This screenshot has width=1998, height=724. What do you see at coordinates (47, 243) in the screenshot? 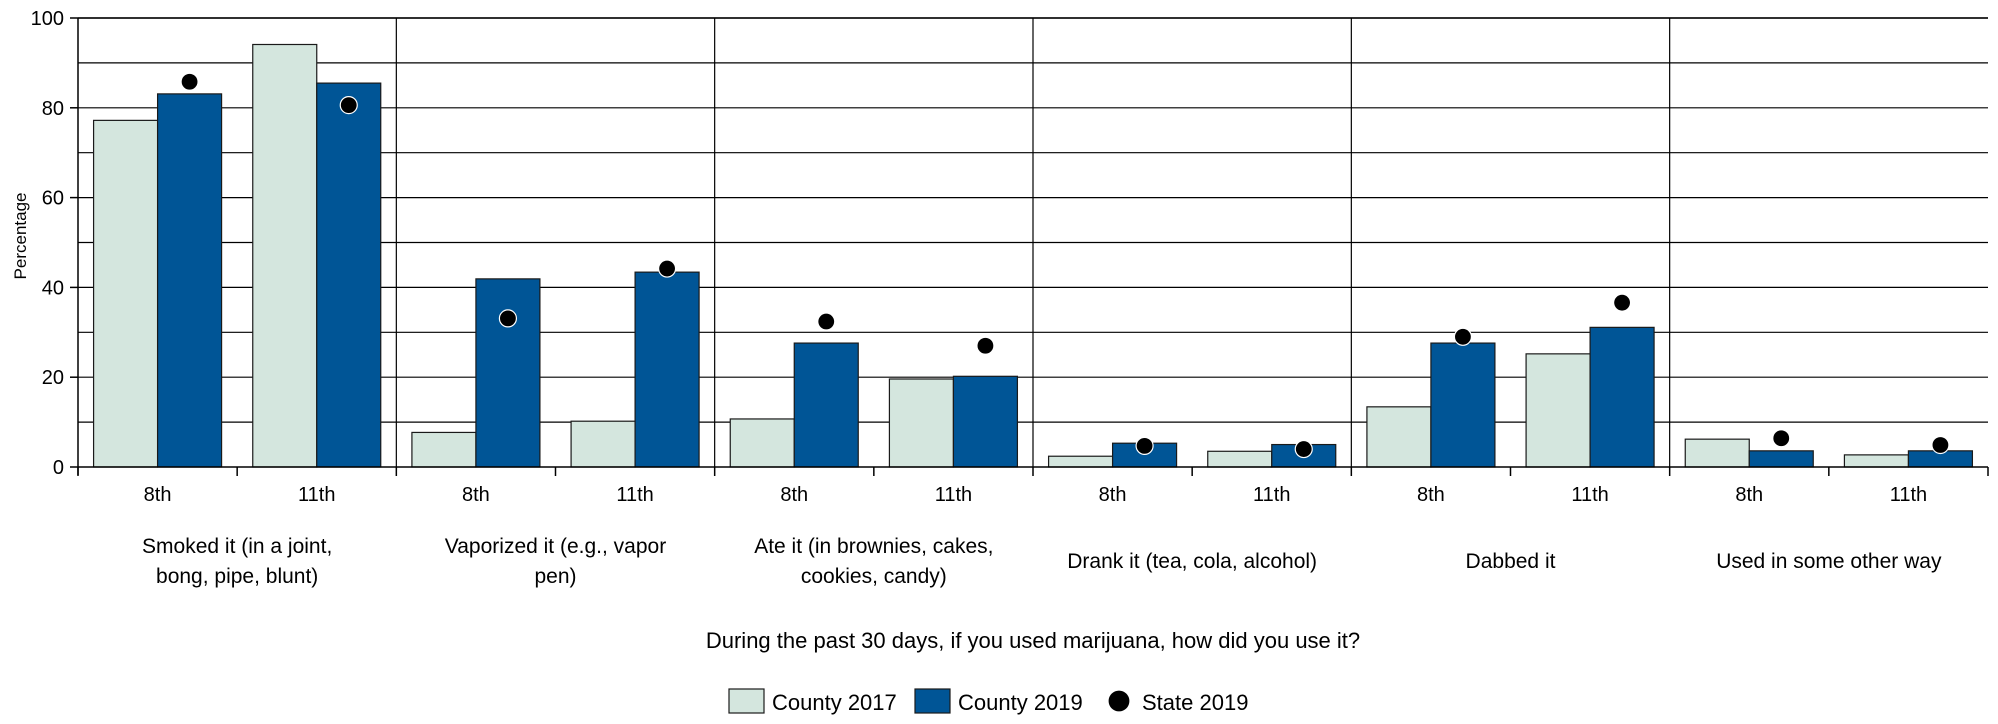
I see `y-tick-labels: 0 20 40 60 80 100` at bounding box center [47, 243].